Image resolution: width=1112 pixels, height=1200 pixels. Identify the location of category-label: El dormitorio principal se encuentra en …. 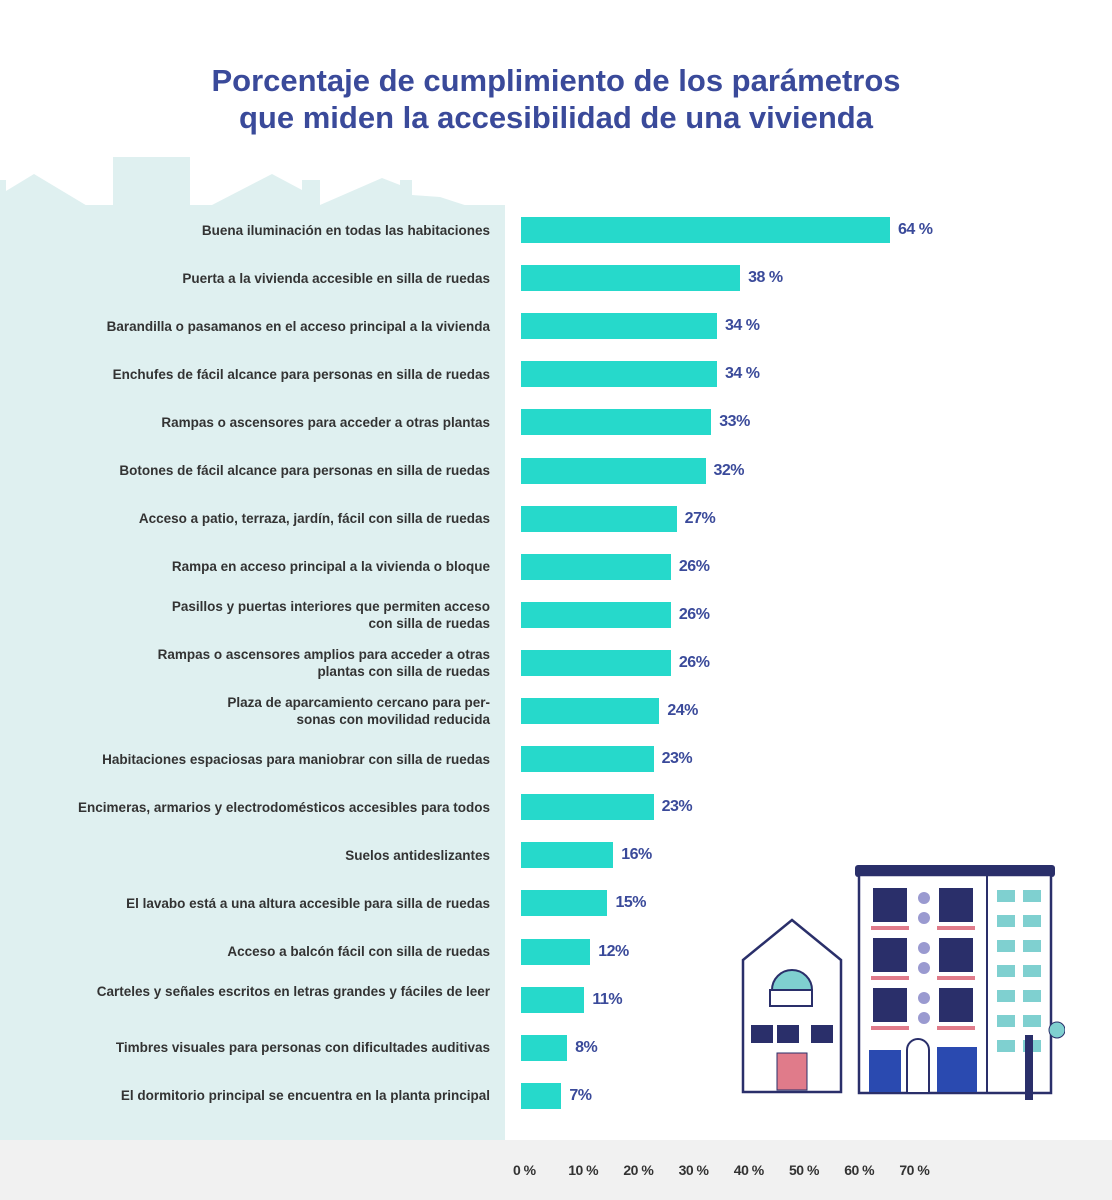
(305, 1096).